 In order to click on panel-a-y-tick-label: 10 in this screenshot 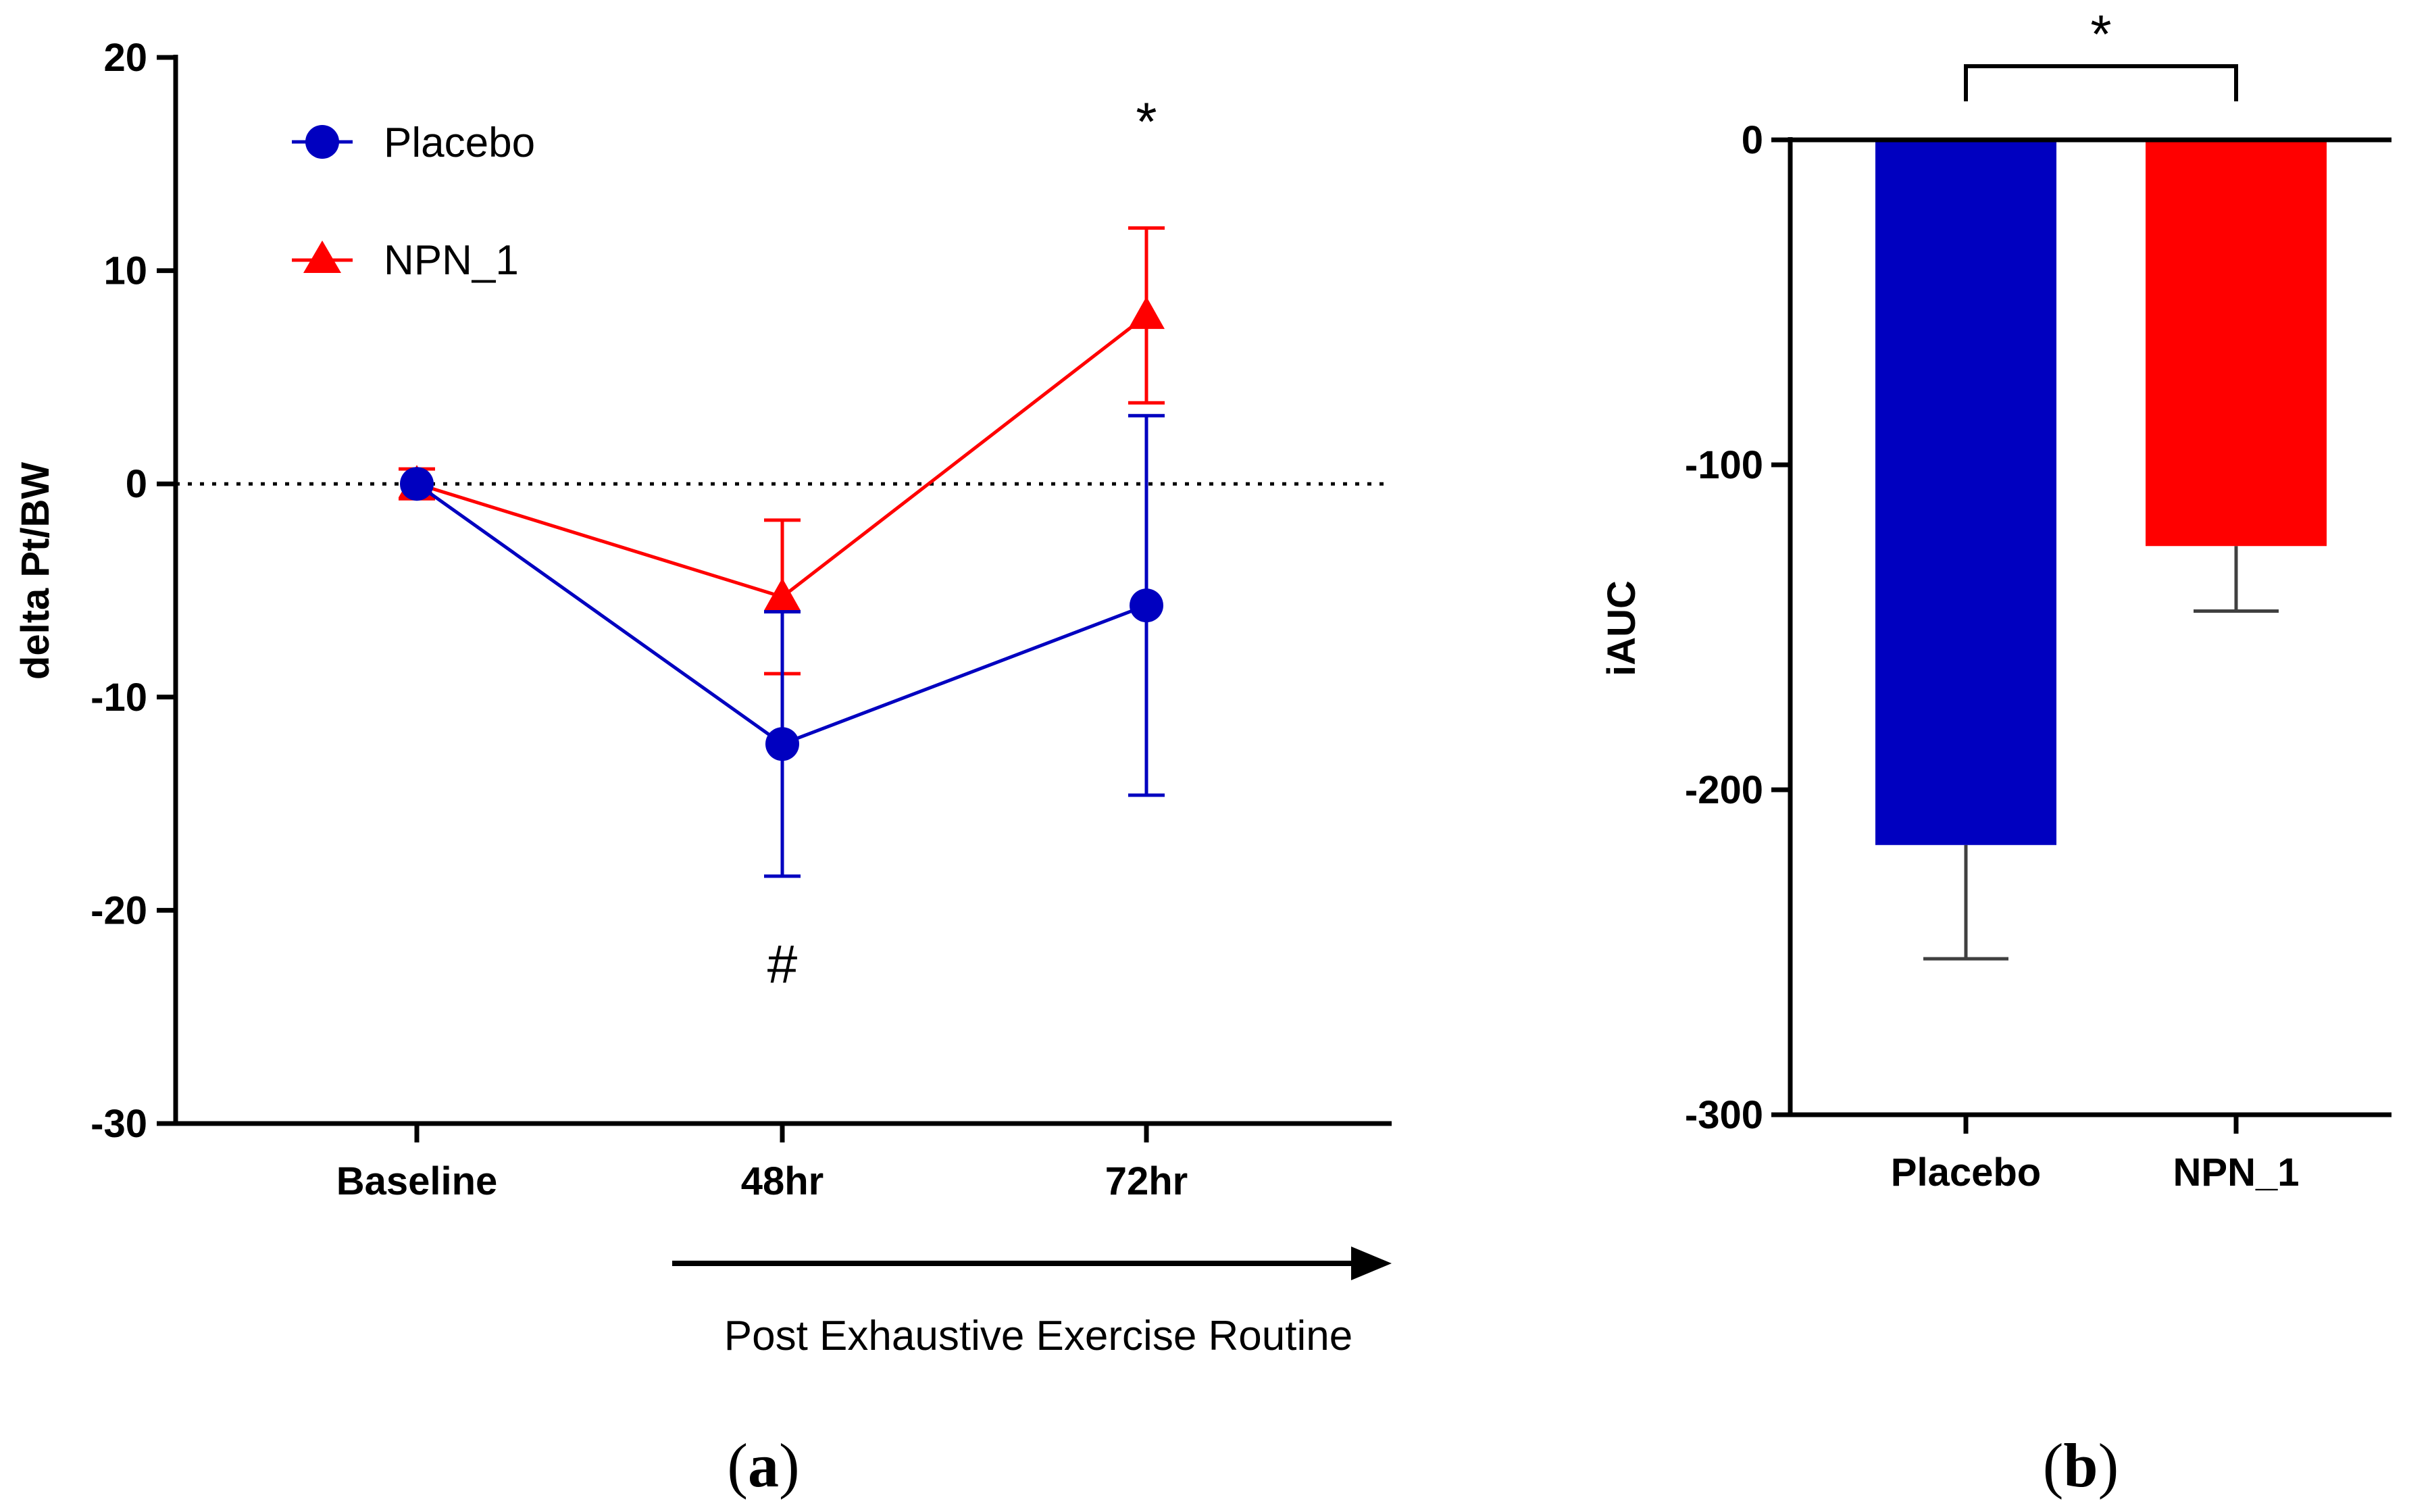, I will do `click(125, 271)`.